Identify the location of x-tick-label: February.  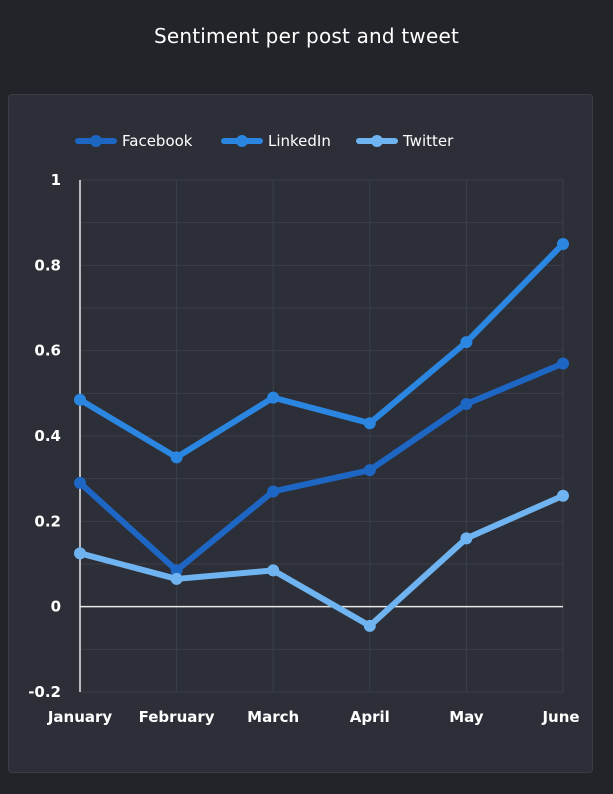
(177, 717).